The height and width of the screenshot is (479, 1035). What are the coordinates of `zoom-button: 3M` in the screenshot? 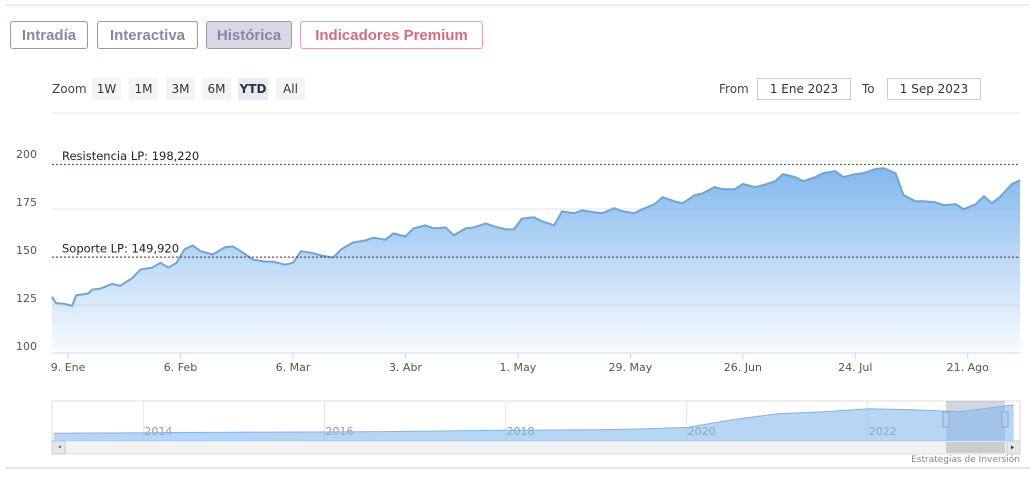 It's located at (180, 89).